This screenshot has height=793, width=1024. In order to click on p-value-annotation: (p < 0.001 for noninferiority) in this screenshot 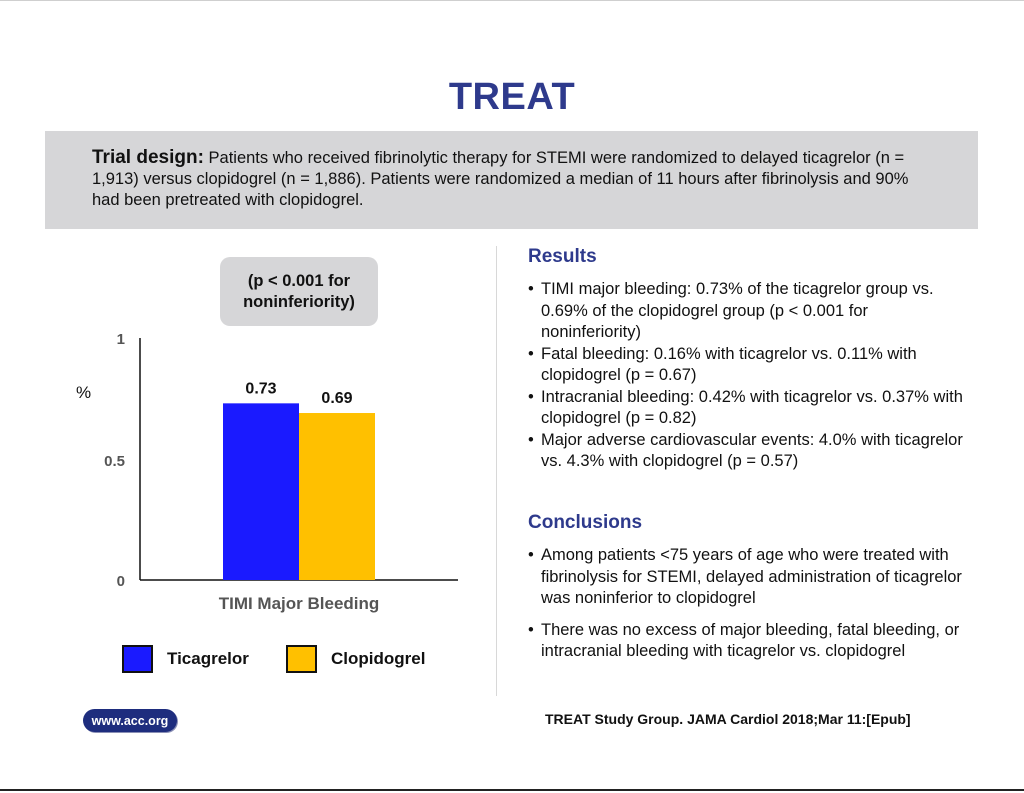, I will do `click(299, 291)`.